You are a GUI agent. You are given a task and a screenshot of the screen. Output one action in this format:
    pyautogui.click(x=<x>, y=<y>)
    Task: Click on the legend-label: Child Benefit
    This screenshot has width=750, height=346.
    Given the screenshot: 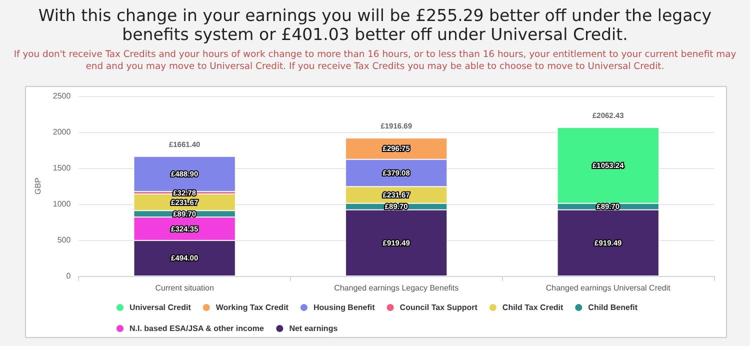 What is the action you would take?
    pyautogui.click(x=613, y=307)
    